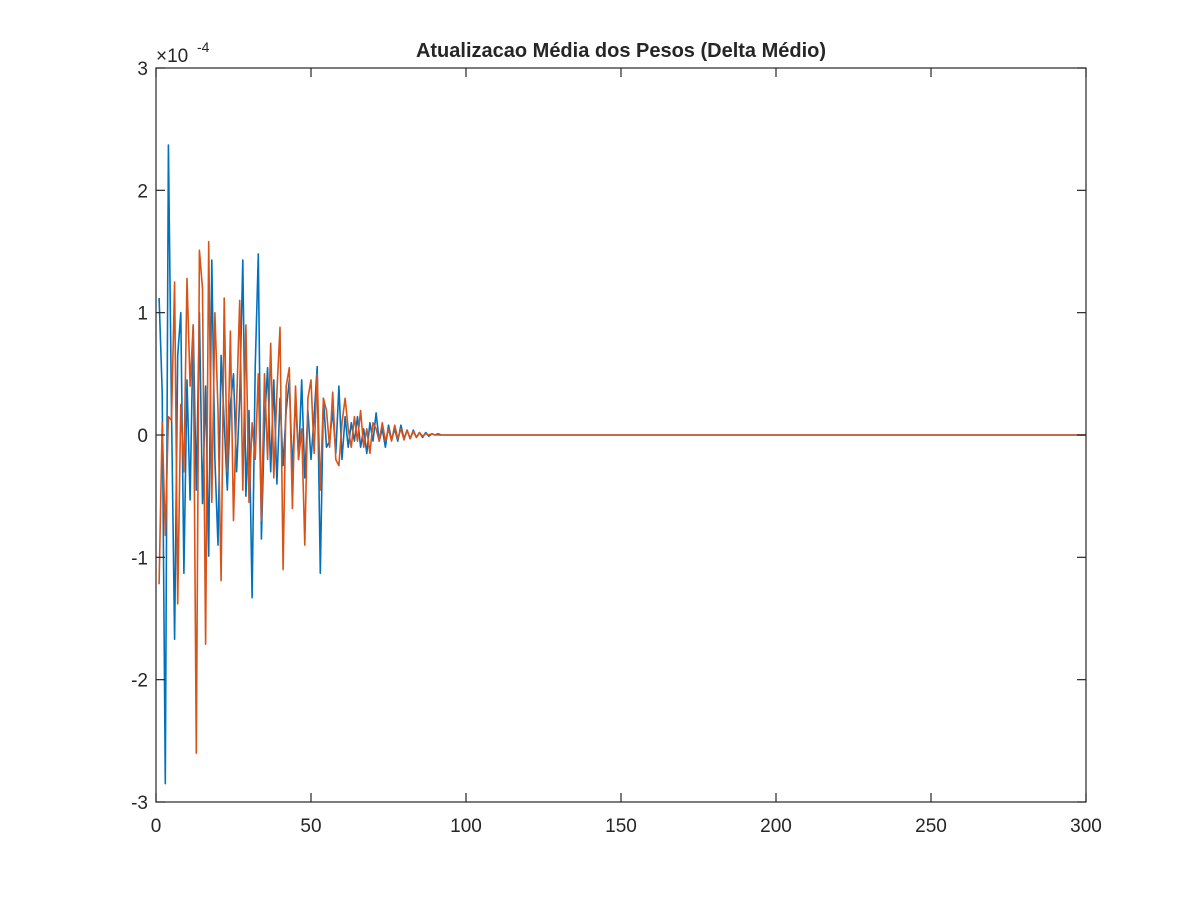 The image size is (1200, 900). I want to click on x-tick-label: 100, so click(466, 826).